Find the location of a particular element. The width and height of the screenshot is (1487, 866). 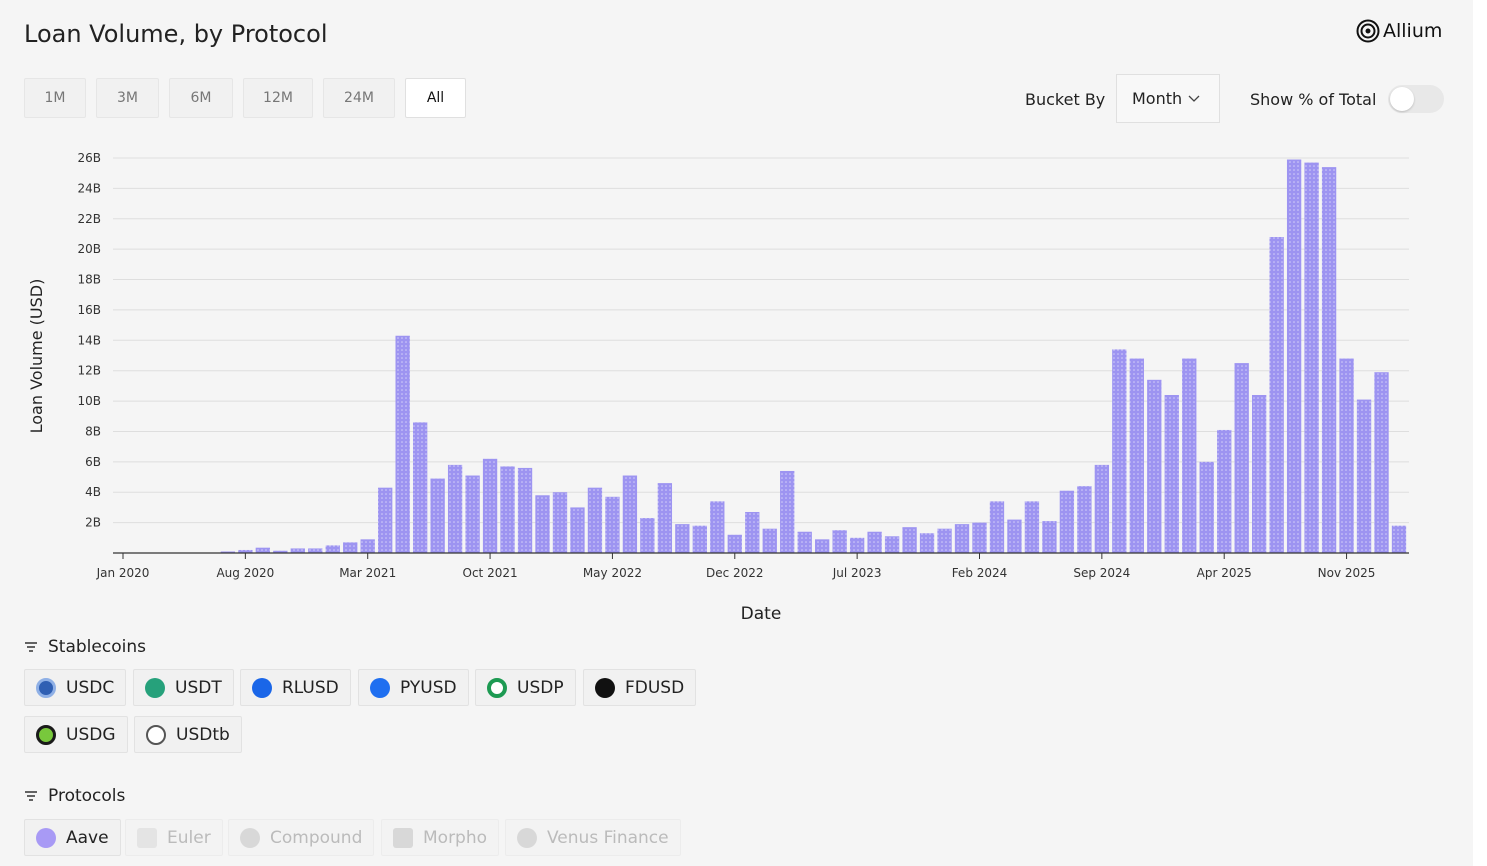

filter-chip: FDUSD is located at coordinates (640, 687).